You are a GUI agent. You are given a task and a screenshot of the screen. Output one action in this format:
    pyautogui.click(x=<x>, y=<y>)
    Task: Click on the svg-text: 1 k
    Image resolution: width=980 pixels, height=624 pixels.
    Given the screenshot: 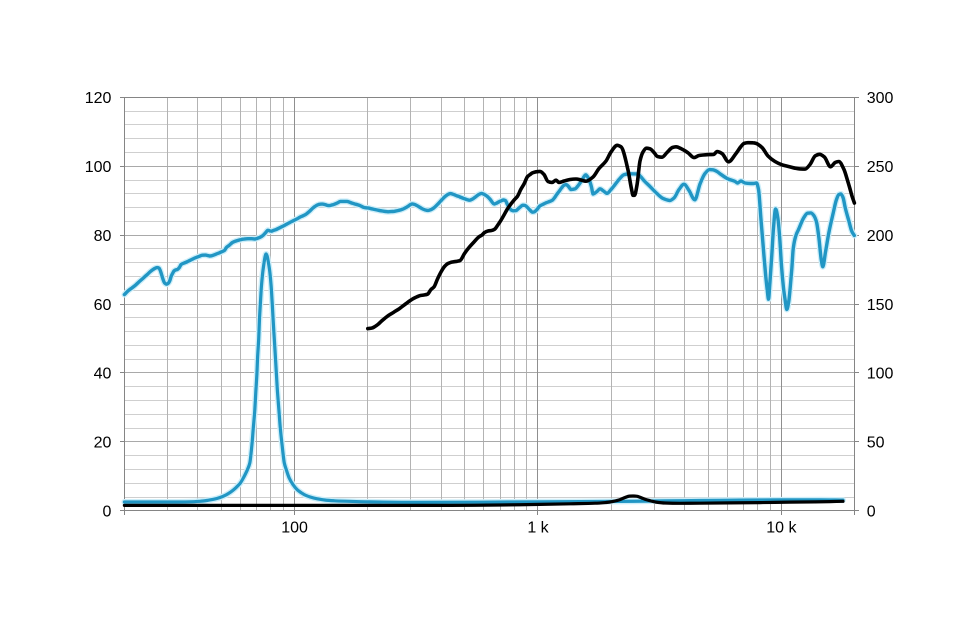 What is the action you would take?
    pyautogui.click(x=538, y=527)
    